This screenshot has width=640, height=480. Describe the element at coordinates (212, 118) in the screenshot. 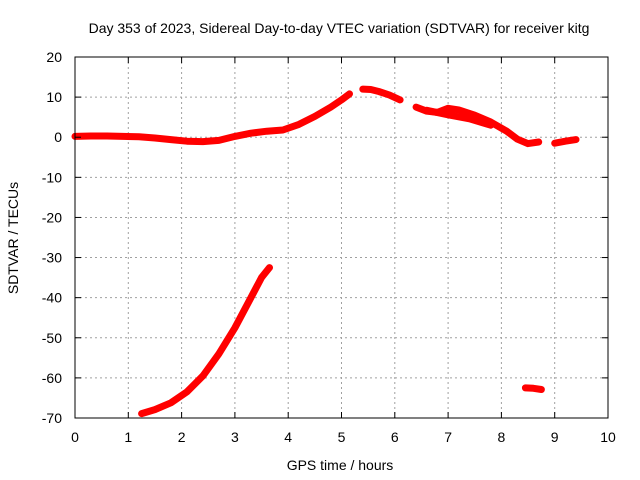

I see `series-main-track` at that location.